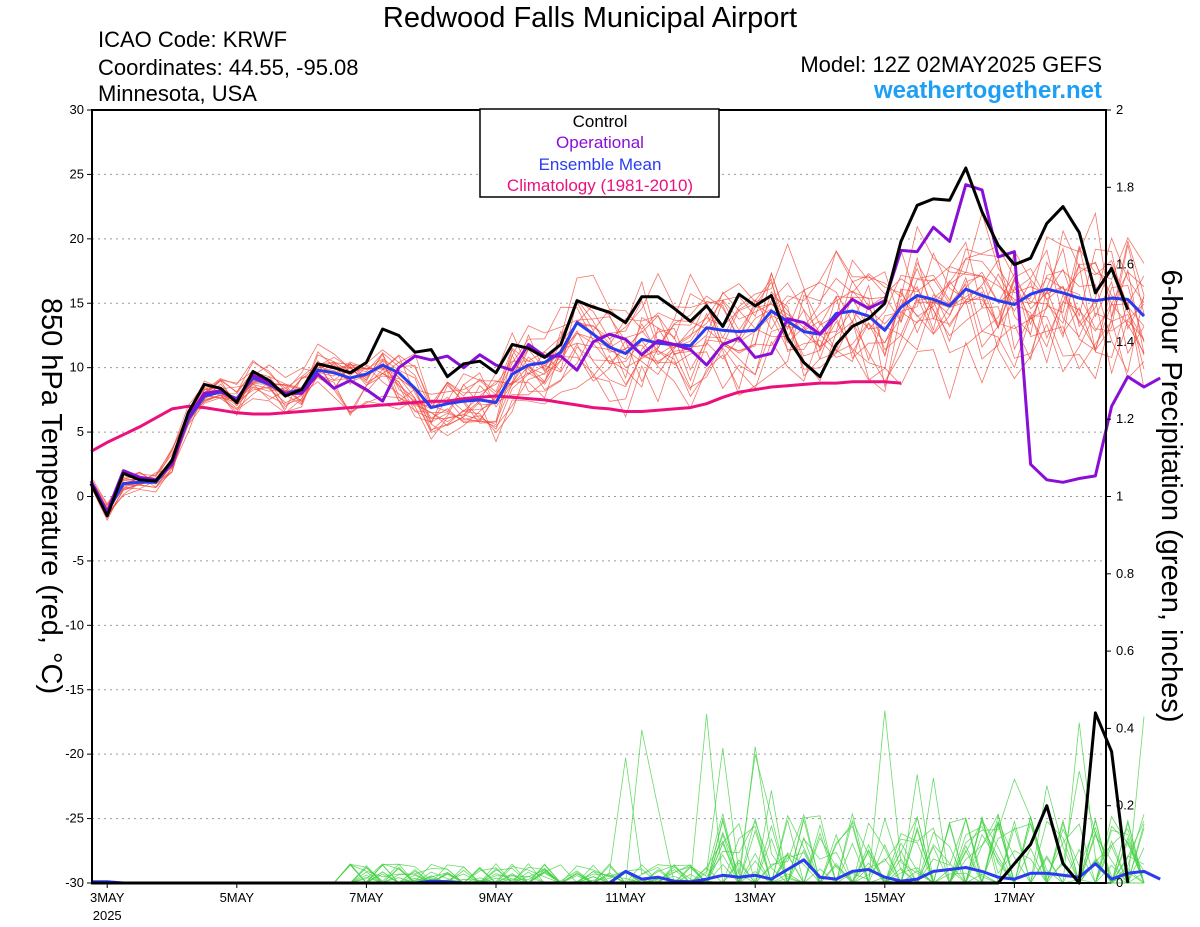 Image resolution: width=1200 pixels, height=927 pixels. Describe the element at coordinates (600, 142) in the screenshot. I see `legend-operational: Operational` at that location.